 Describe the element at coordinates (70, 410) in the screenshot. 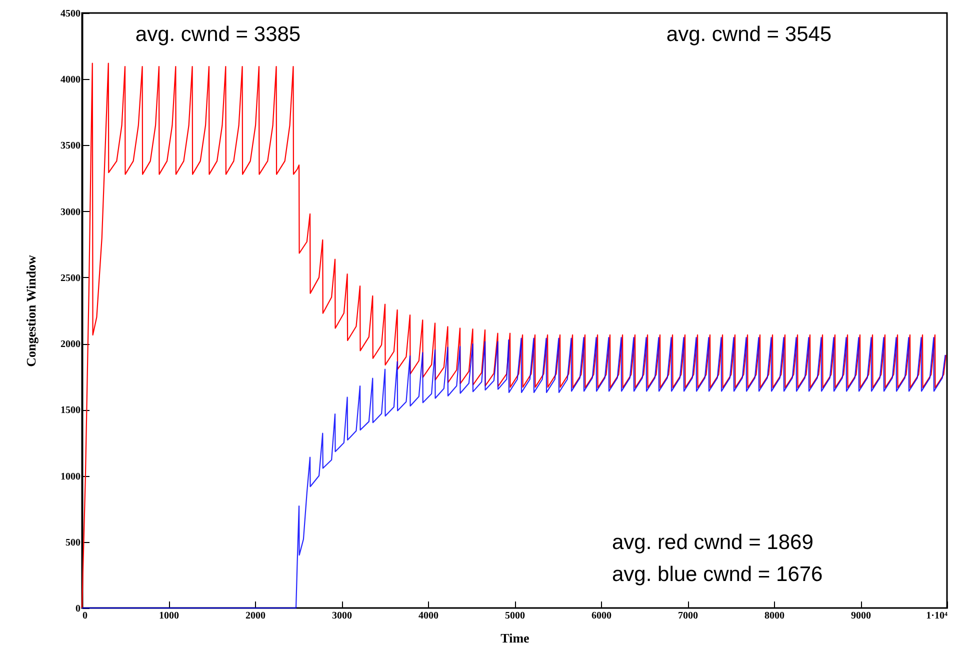

I see `y-tick-label: 1500` at that location.